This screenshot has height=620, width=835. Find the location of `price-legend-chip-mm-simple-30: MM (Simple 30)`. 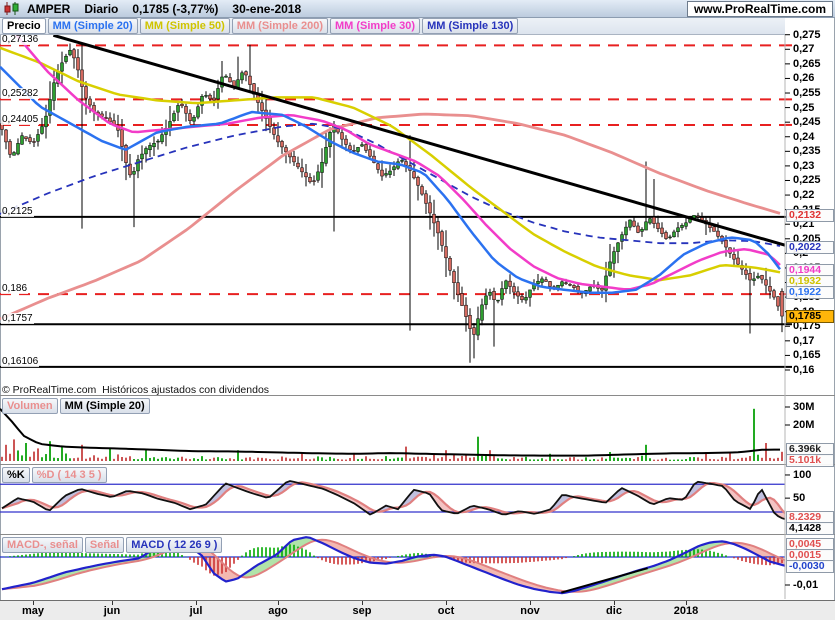

price-legend-chip-mm-simple-30: MM (Simple 30) is located at coordinates (375, 25).